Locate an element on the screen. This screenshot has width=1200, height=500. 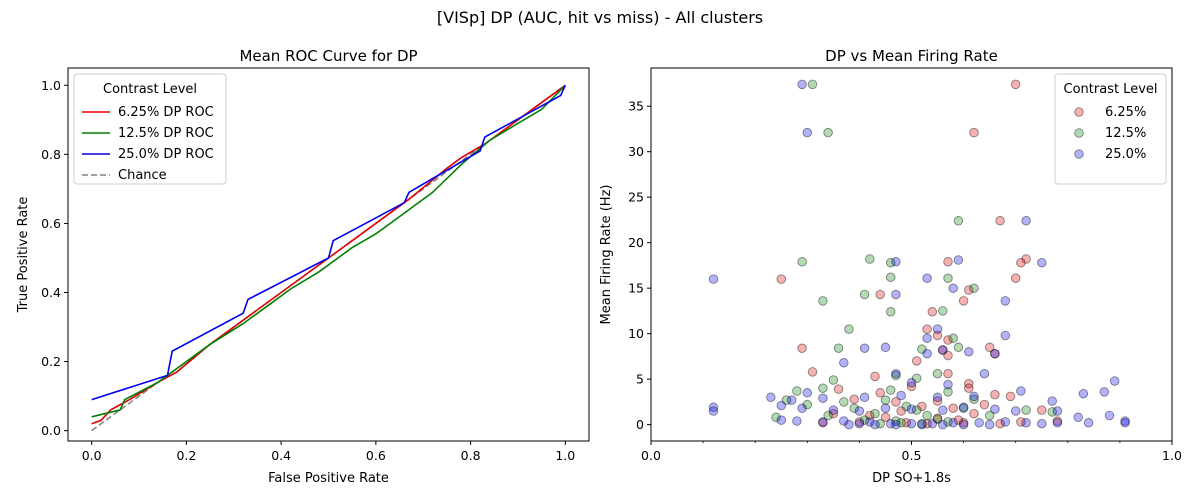
legend-label: 12.5% DP ROC is located at coordinates (166, 133).